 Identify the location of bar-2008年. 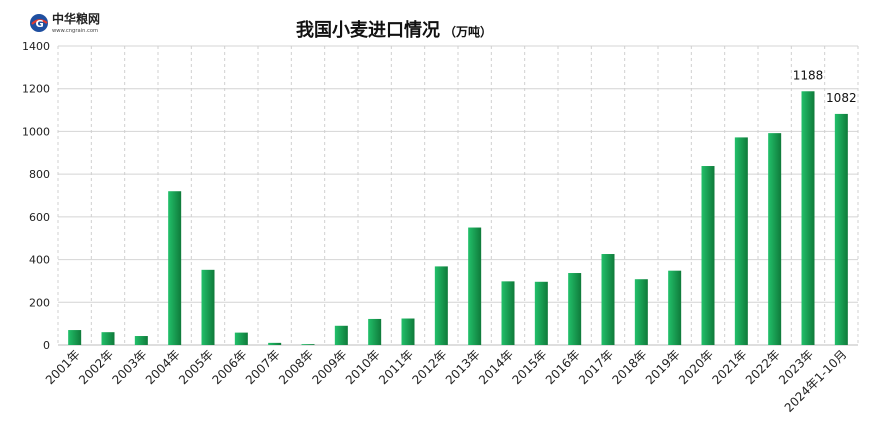
(308, 344).